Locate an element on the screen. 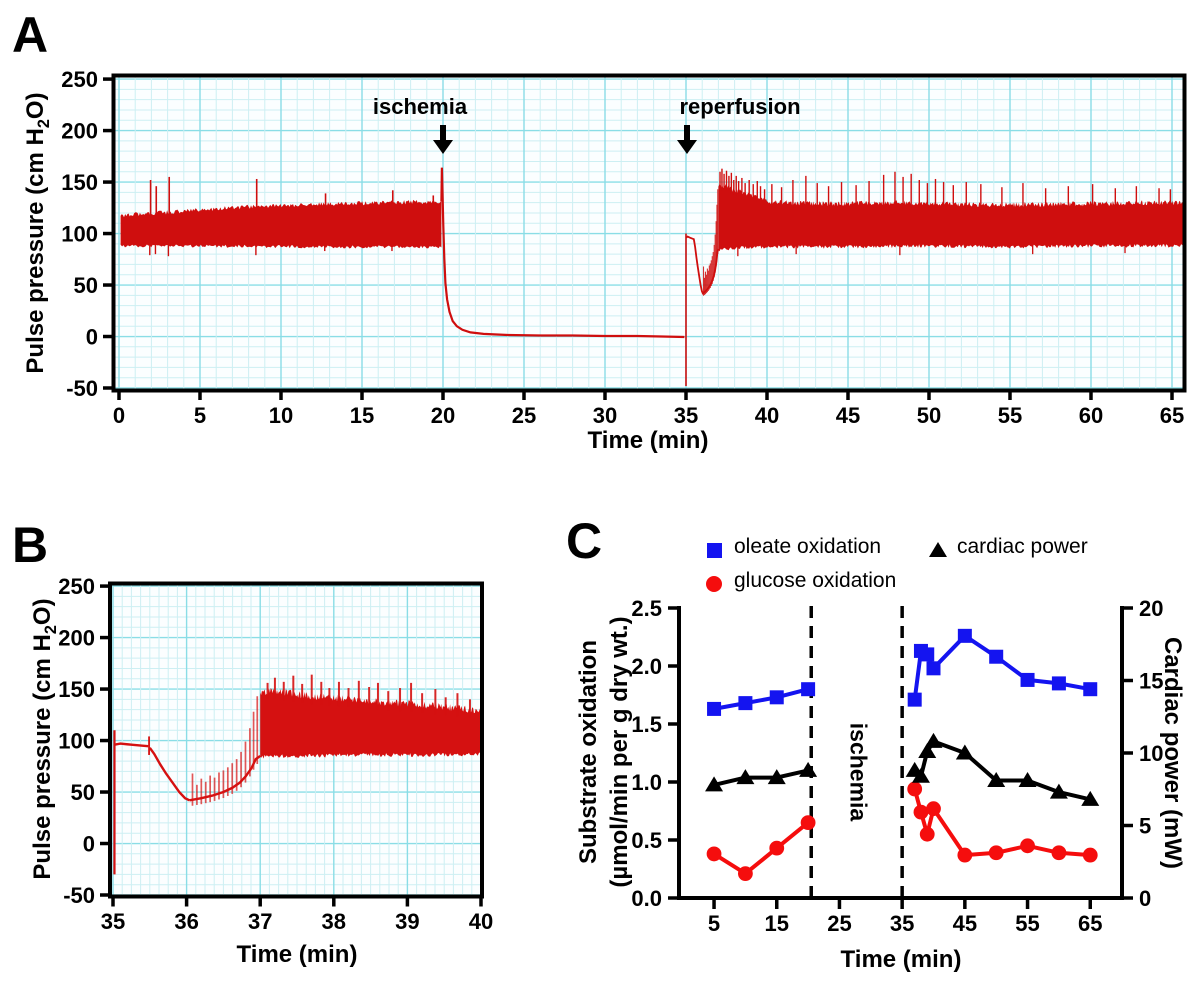 Image resolution: width=1200 pixels, height=989 pixels. tick-label: 200 is located at coordinates (76, 638).